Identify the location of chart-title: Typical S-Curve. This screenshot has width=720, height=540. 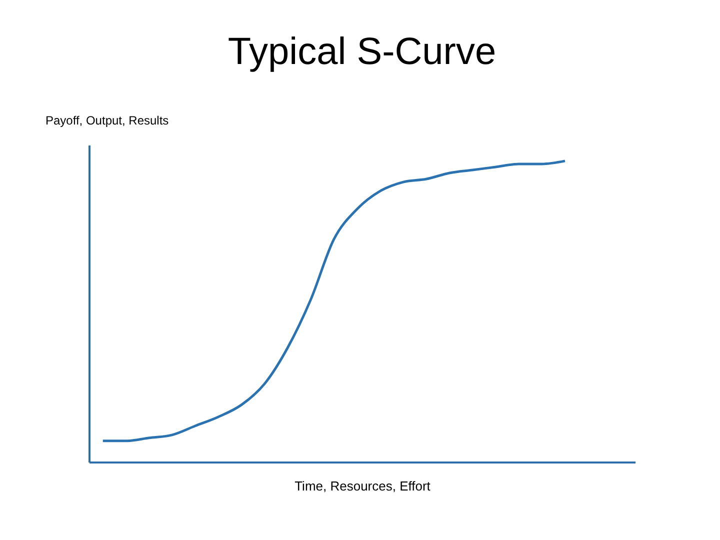
(362, 52).